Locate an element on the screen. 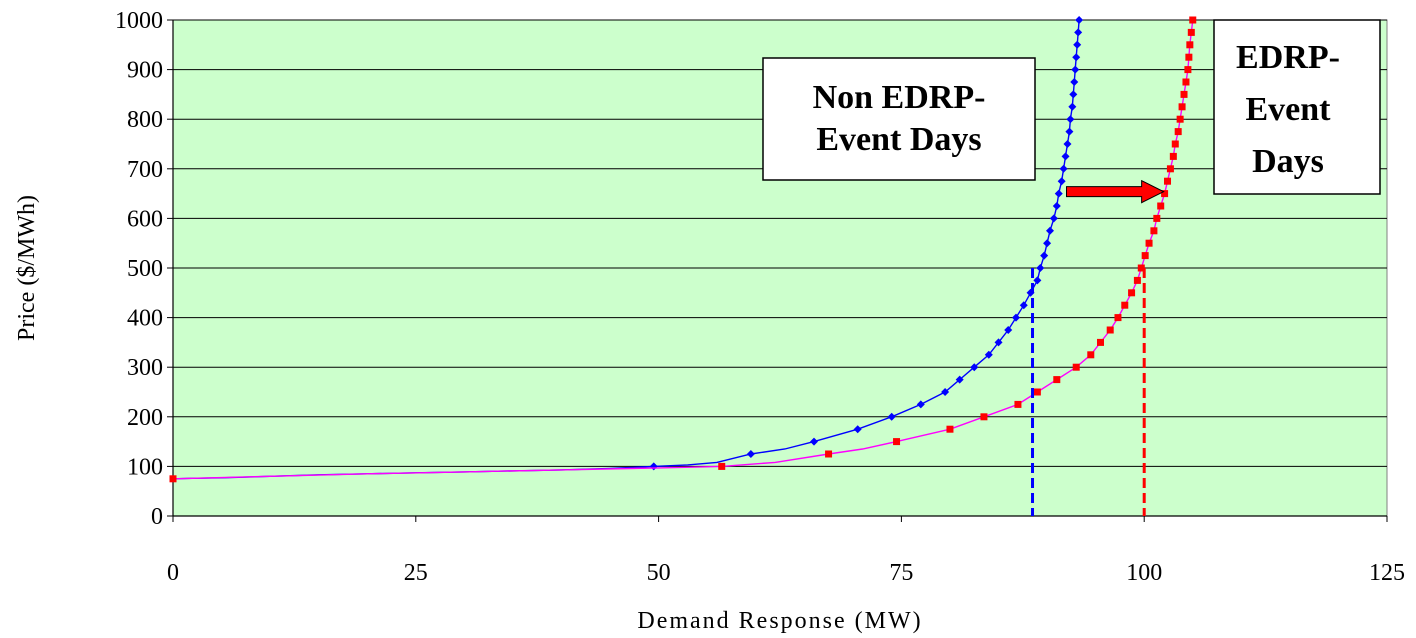  x-tick-label: 125 is located at coordinates (1387, 573).